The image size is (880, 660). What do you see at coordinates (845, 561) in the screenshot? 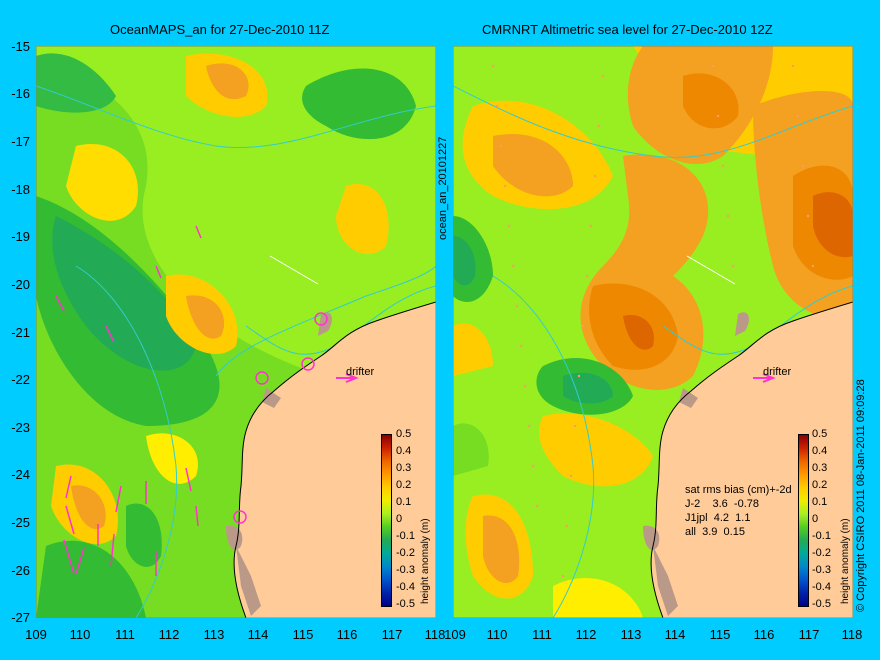
I see `right-colorbar-label: height anomaly (m)` at bounding box center [845, 561].